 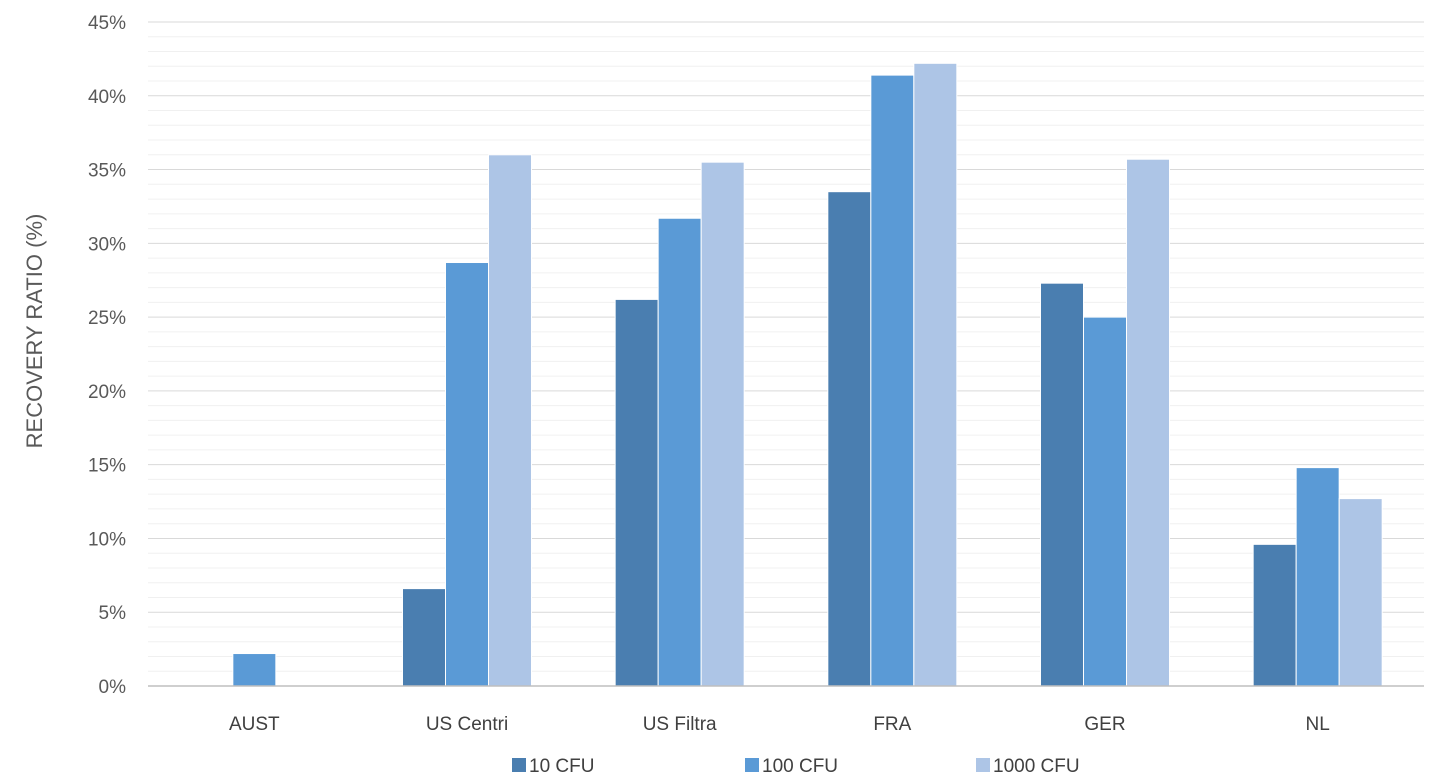 What do you see at coordinates (424, 637) in the screenshot?
I see `bar-us-centri-10-cfu` at bounding box center [424, 637].